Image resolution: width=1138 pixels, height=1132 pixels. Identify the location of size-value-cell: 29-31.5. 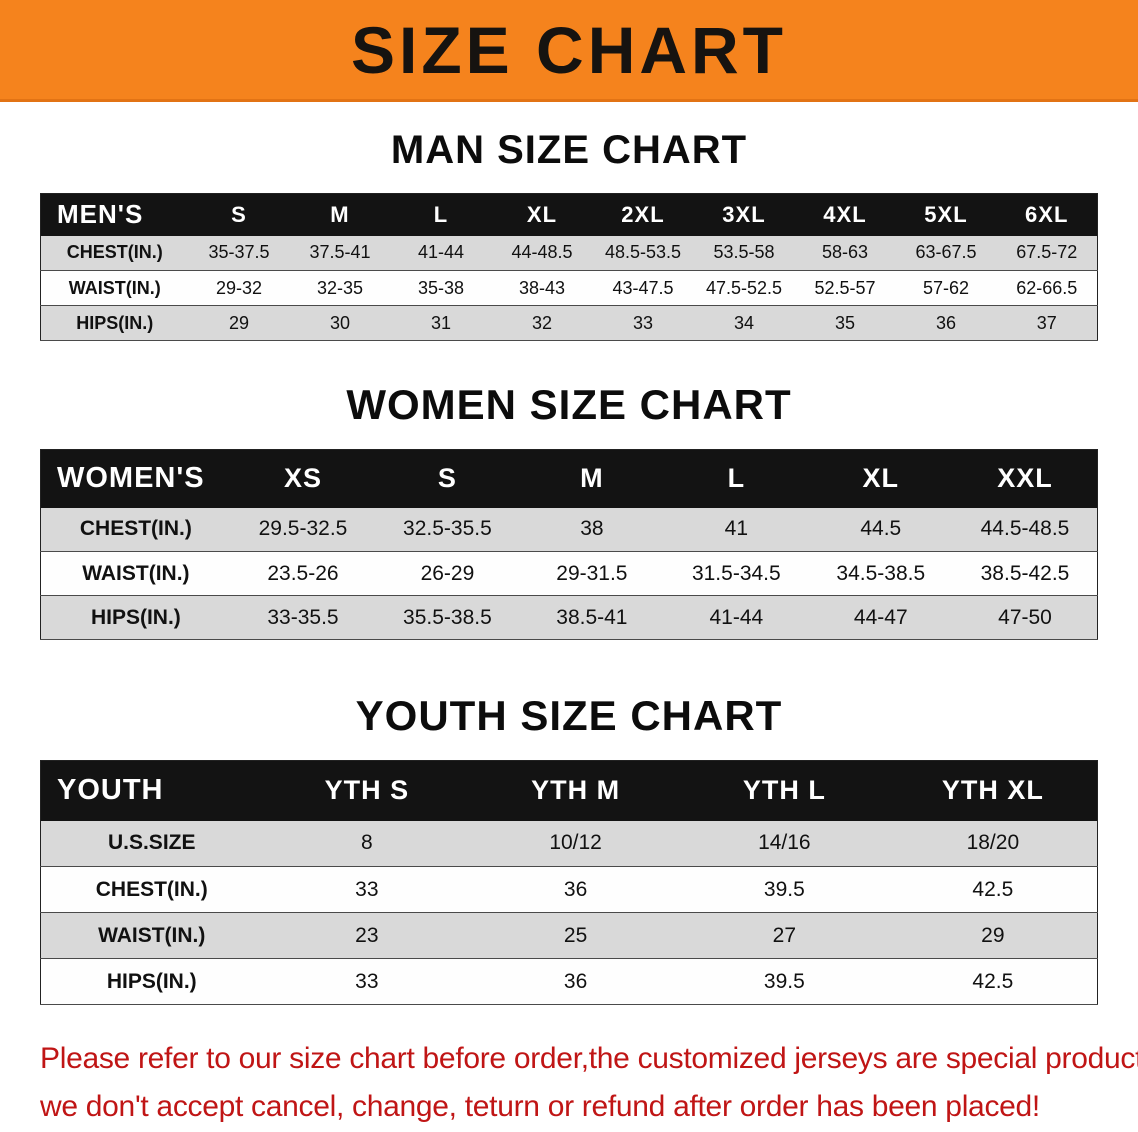
(592, 573).